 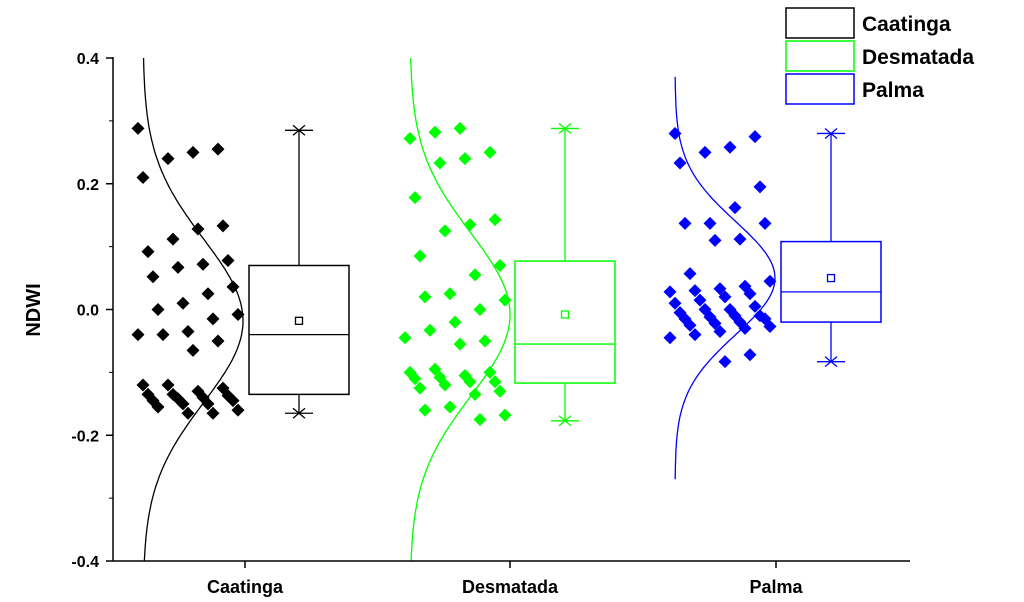 I want to click on legend-label-desmatada: Desmatada, so click(x=918, y=57).